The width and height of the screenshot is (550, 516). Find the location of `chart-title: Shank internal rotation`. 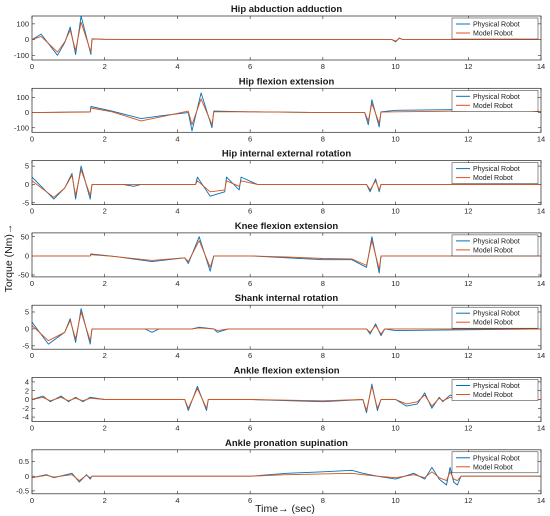

chart-title: Shank internal rotation is located at coordinates (287, 298).